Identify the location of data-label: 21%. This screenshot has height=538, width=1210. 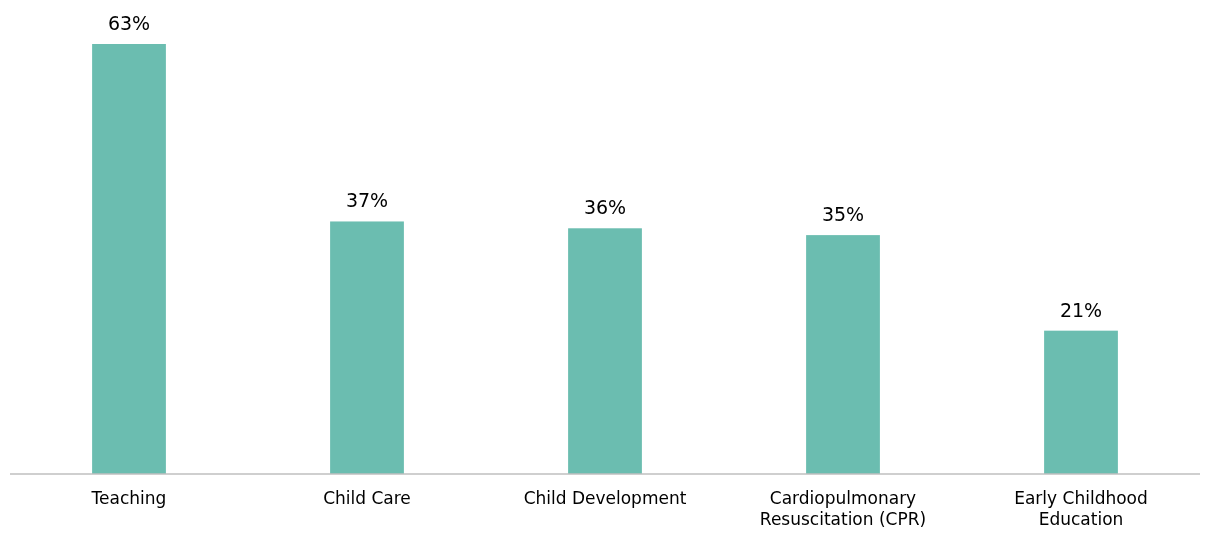
(1081, 309).